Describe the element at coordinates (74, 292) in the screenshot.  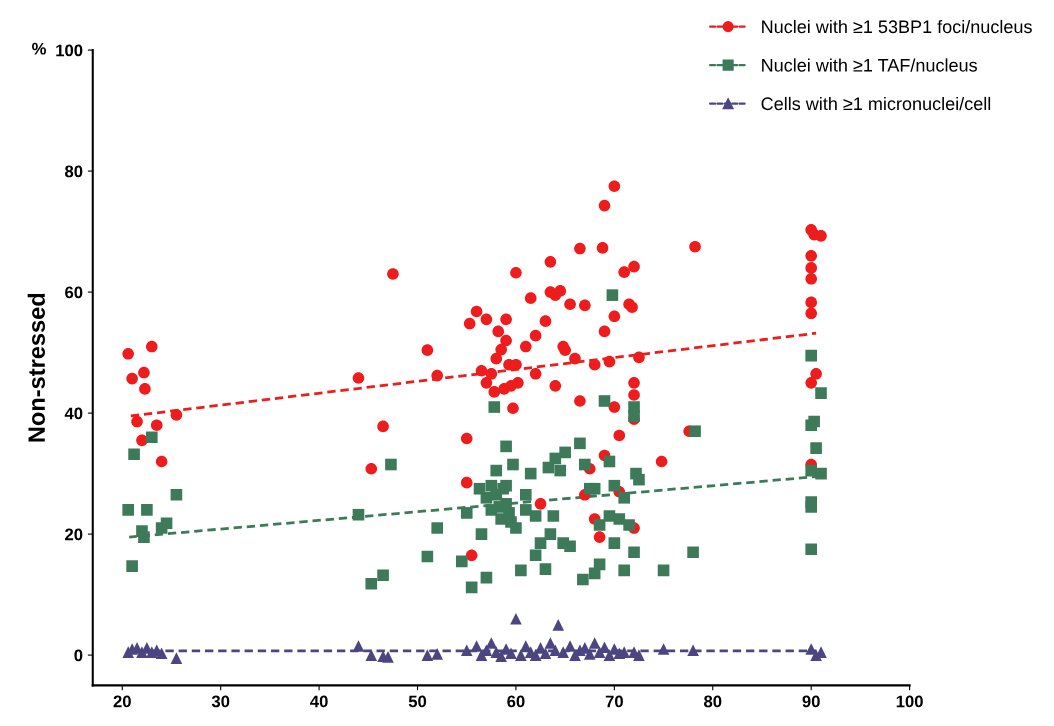
I see `y-tick-label: 60` at that location.